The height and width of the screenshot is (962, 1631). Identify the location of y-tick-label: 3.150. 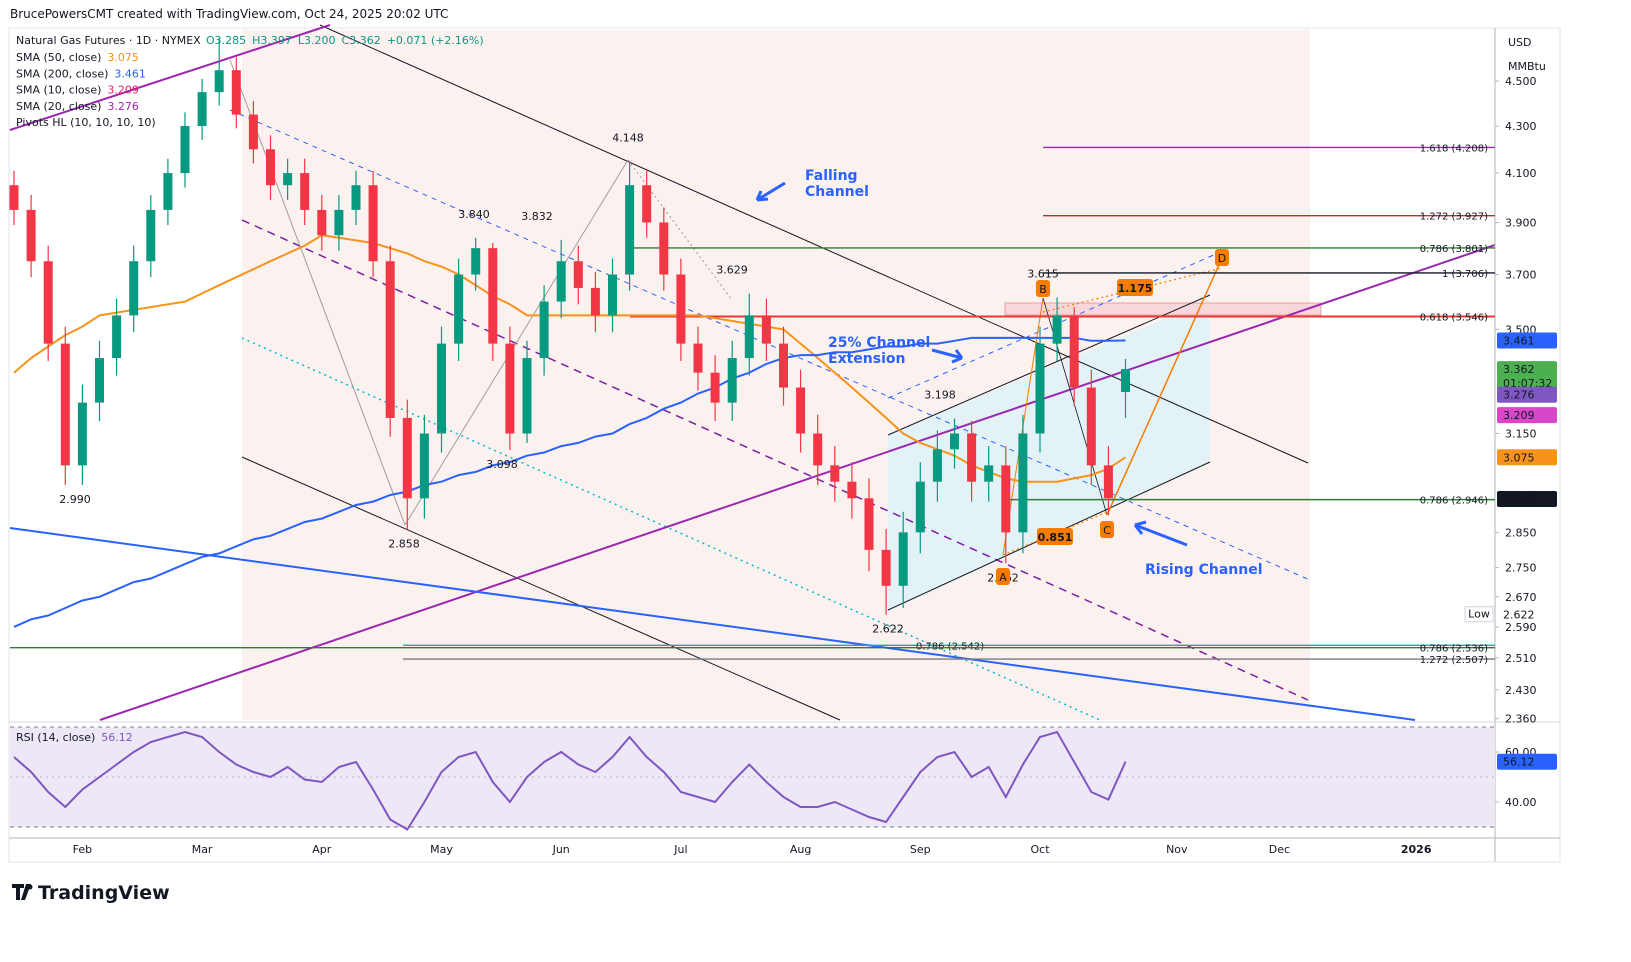
(1521, 433).